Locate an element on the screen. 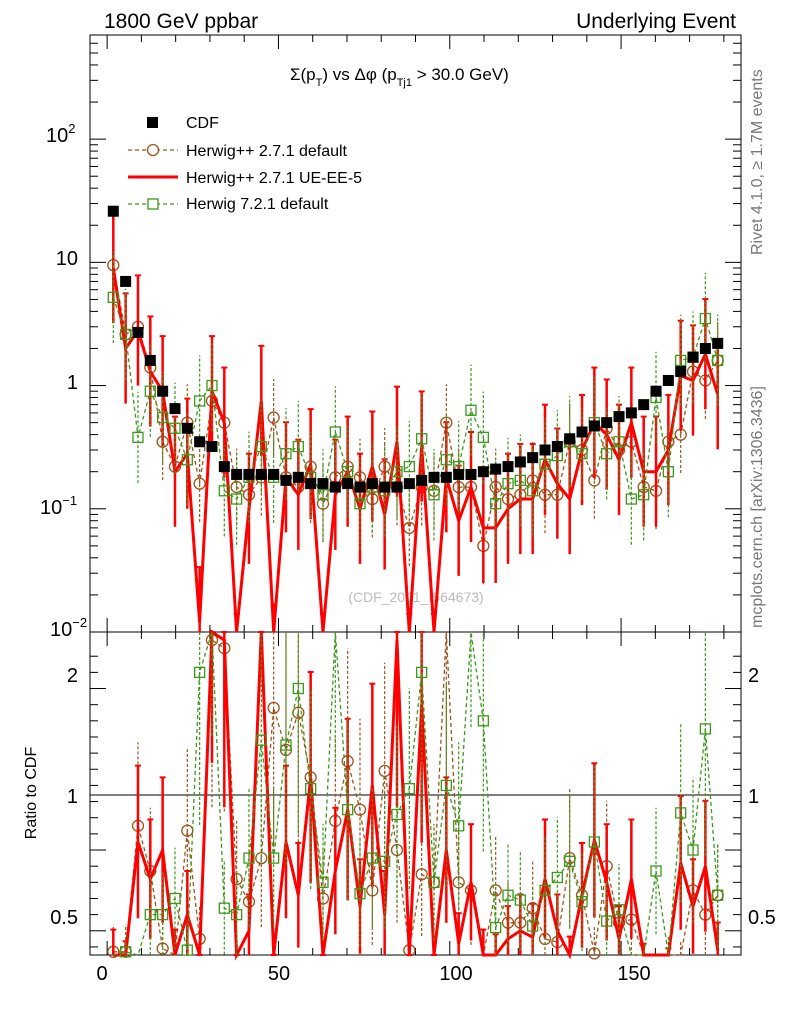 This screenshot has width=786, height=1024. legend-marker-herwig72 is located at coordinates (153, 204).